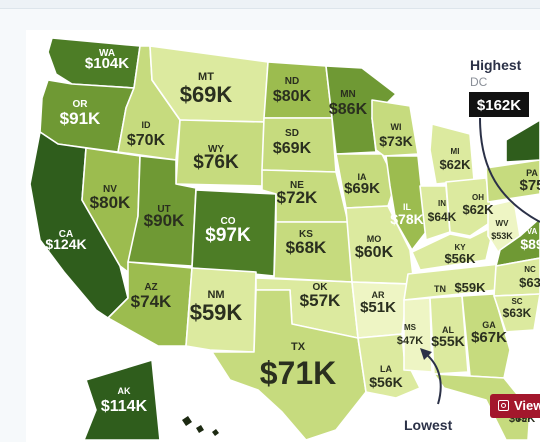 The width and height of the screenshot is (540, 442). Describe the element at coordinates (163, 209) in the screenshot. I see `state-abbr-ut: UT` at that location.